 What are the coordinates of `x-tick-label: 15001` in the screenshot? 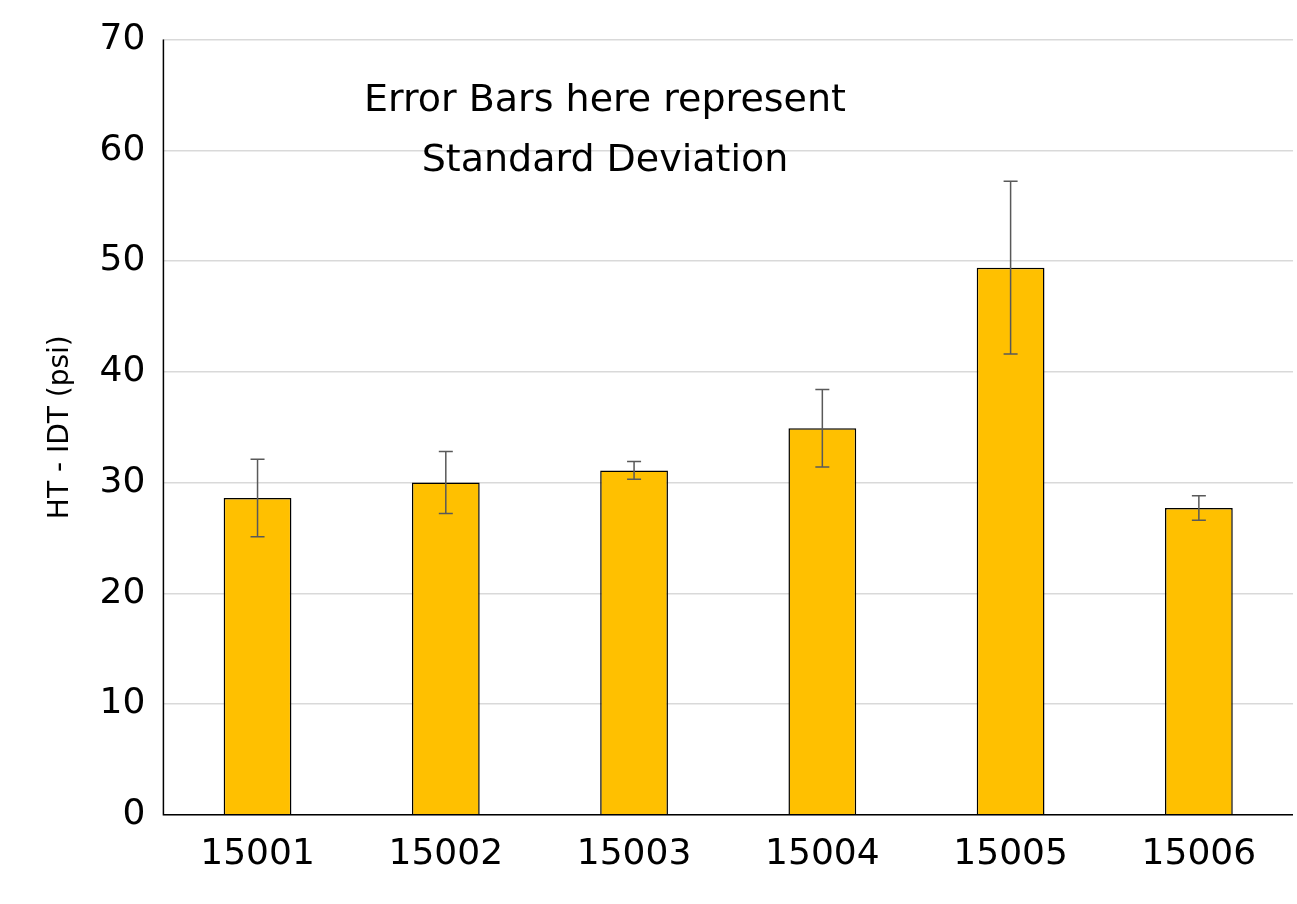 It's located at (257, 851).